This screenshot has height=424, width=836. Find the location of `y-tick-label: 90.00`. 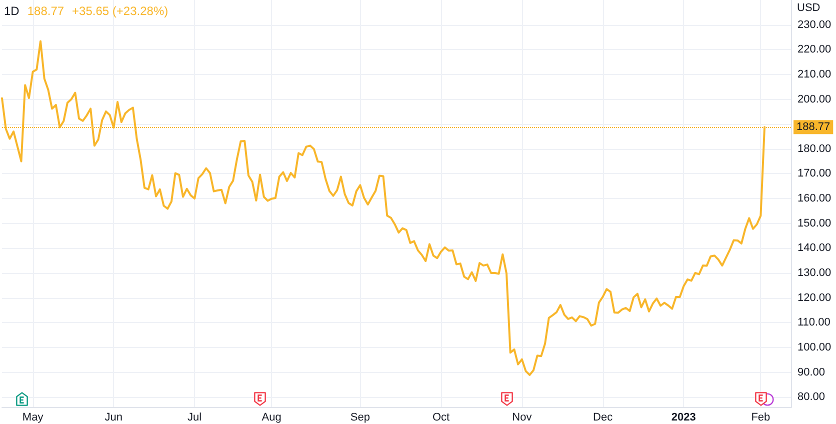

y-tick-label: 90.00 is located at coordinates (812, 372).